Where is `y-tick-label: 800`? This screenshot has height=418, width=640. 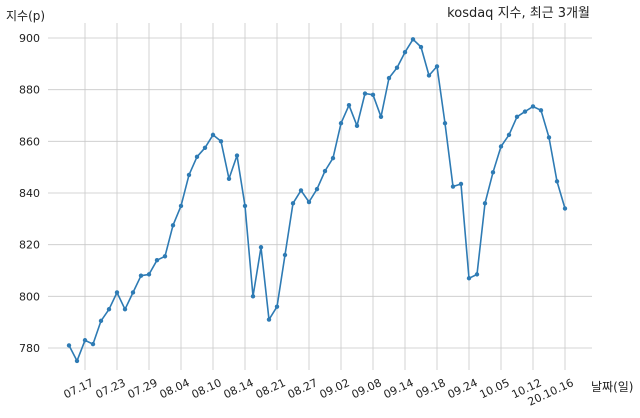
y-tick-label: 800 is located at coordinates (29, 296).